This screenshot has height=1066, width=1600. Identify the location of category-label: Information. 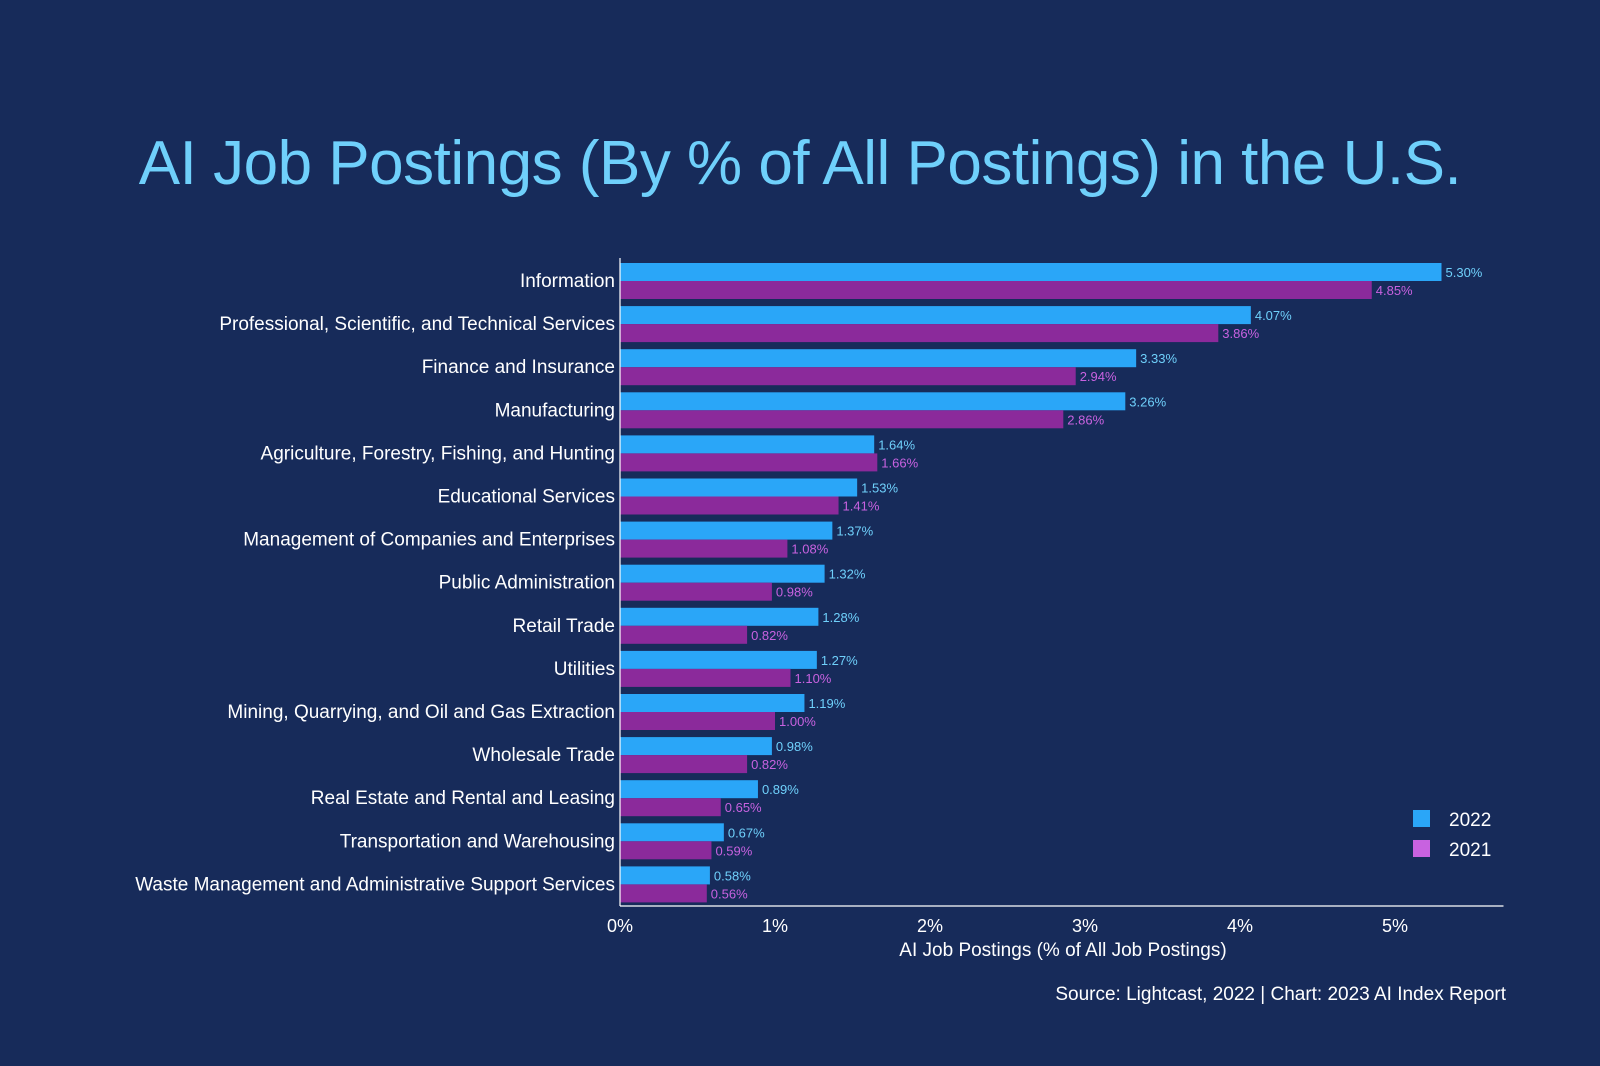
(567, 281).